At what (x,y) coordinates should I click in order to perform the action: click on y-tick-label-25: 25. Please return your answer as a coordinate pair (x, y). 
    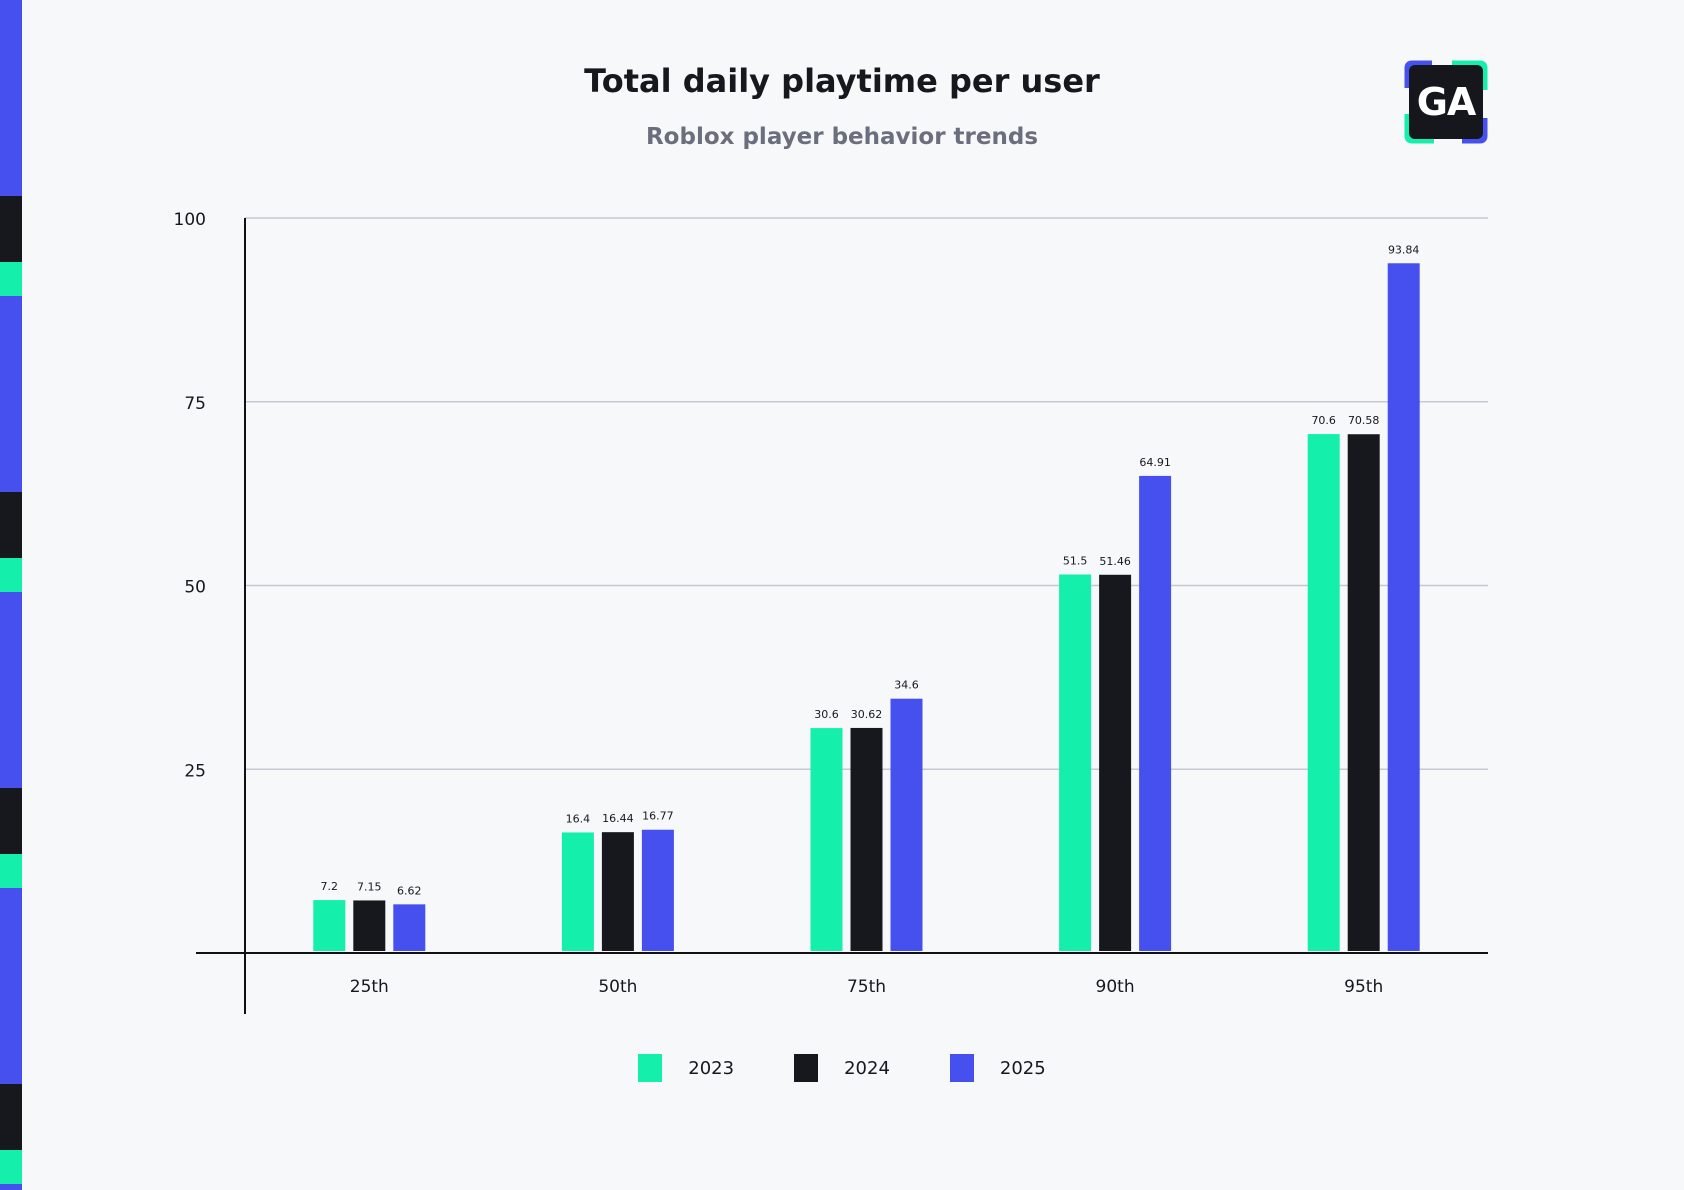
    Looking at the image, I should click on (195, 771).